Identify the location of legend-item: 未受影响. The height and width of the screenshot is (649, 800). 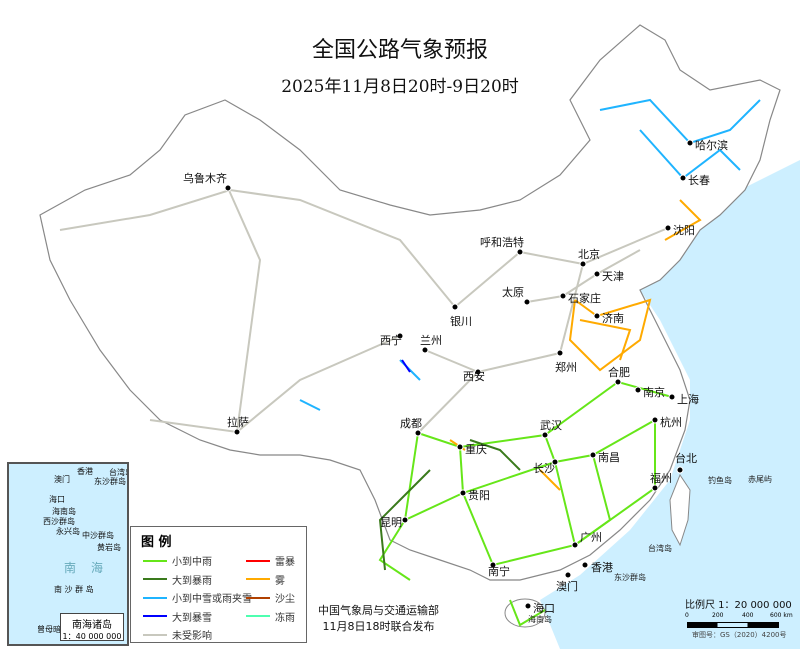
(177, 634).